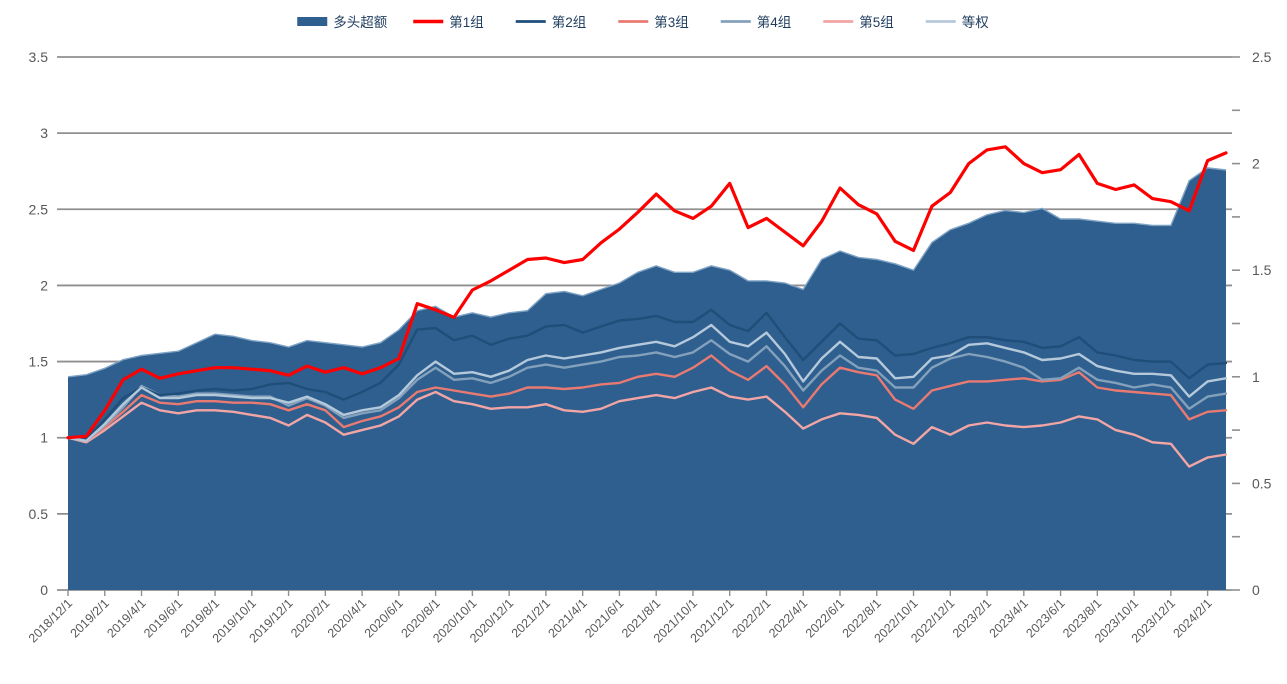 The width and height of the screenshot is (1287, 684). What do you see at coordinates (44, 590) in the screenshot?
I see `left-axis-tick-label: 0` at bounding box center [44, 590].